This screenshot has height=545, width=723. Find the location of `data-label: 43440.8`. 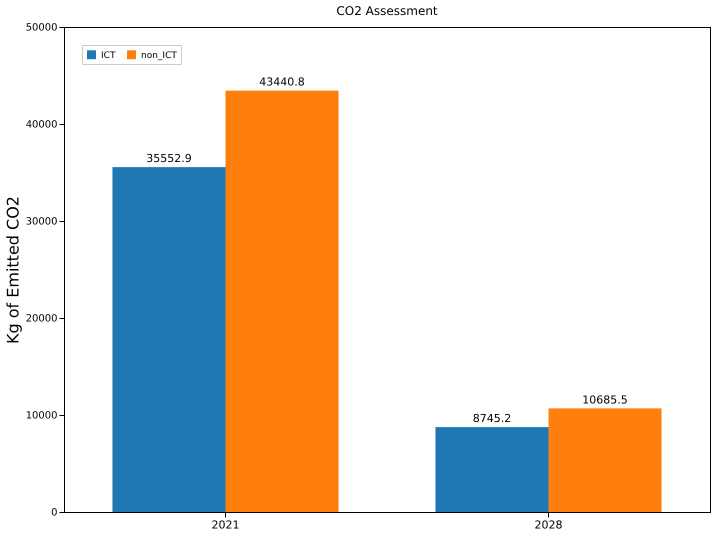

data-label: 43440.8 is located at coordinates (282, 82).